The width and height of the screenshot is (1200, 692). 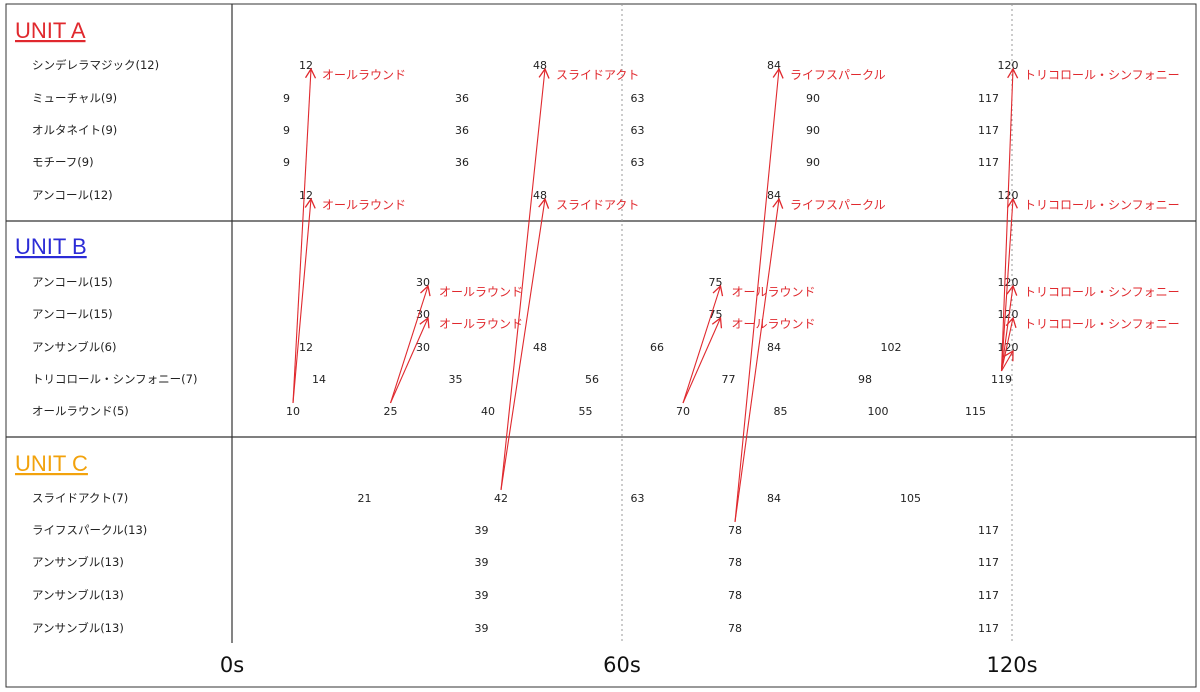 What do you see at coordinates (592, 379) in the screenshot?
I see `time-marker: 56` at bounding box center [592, 379].